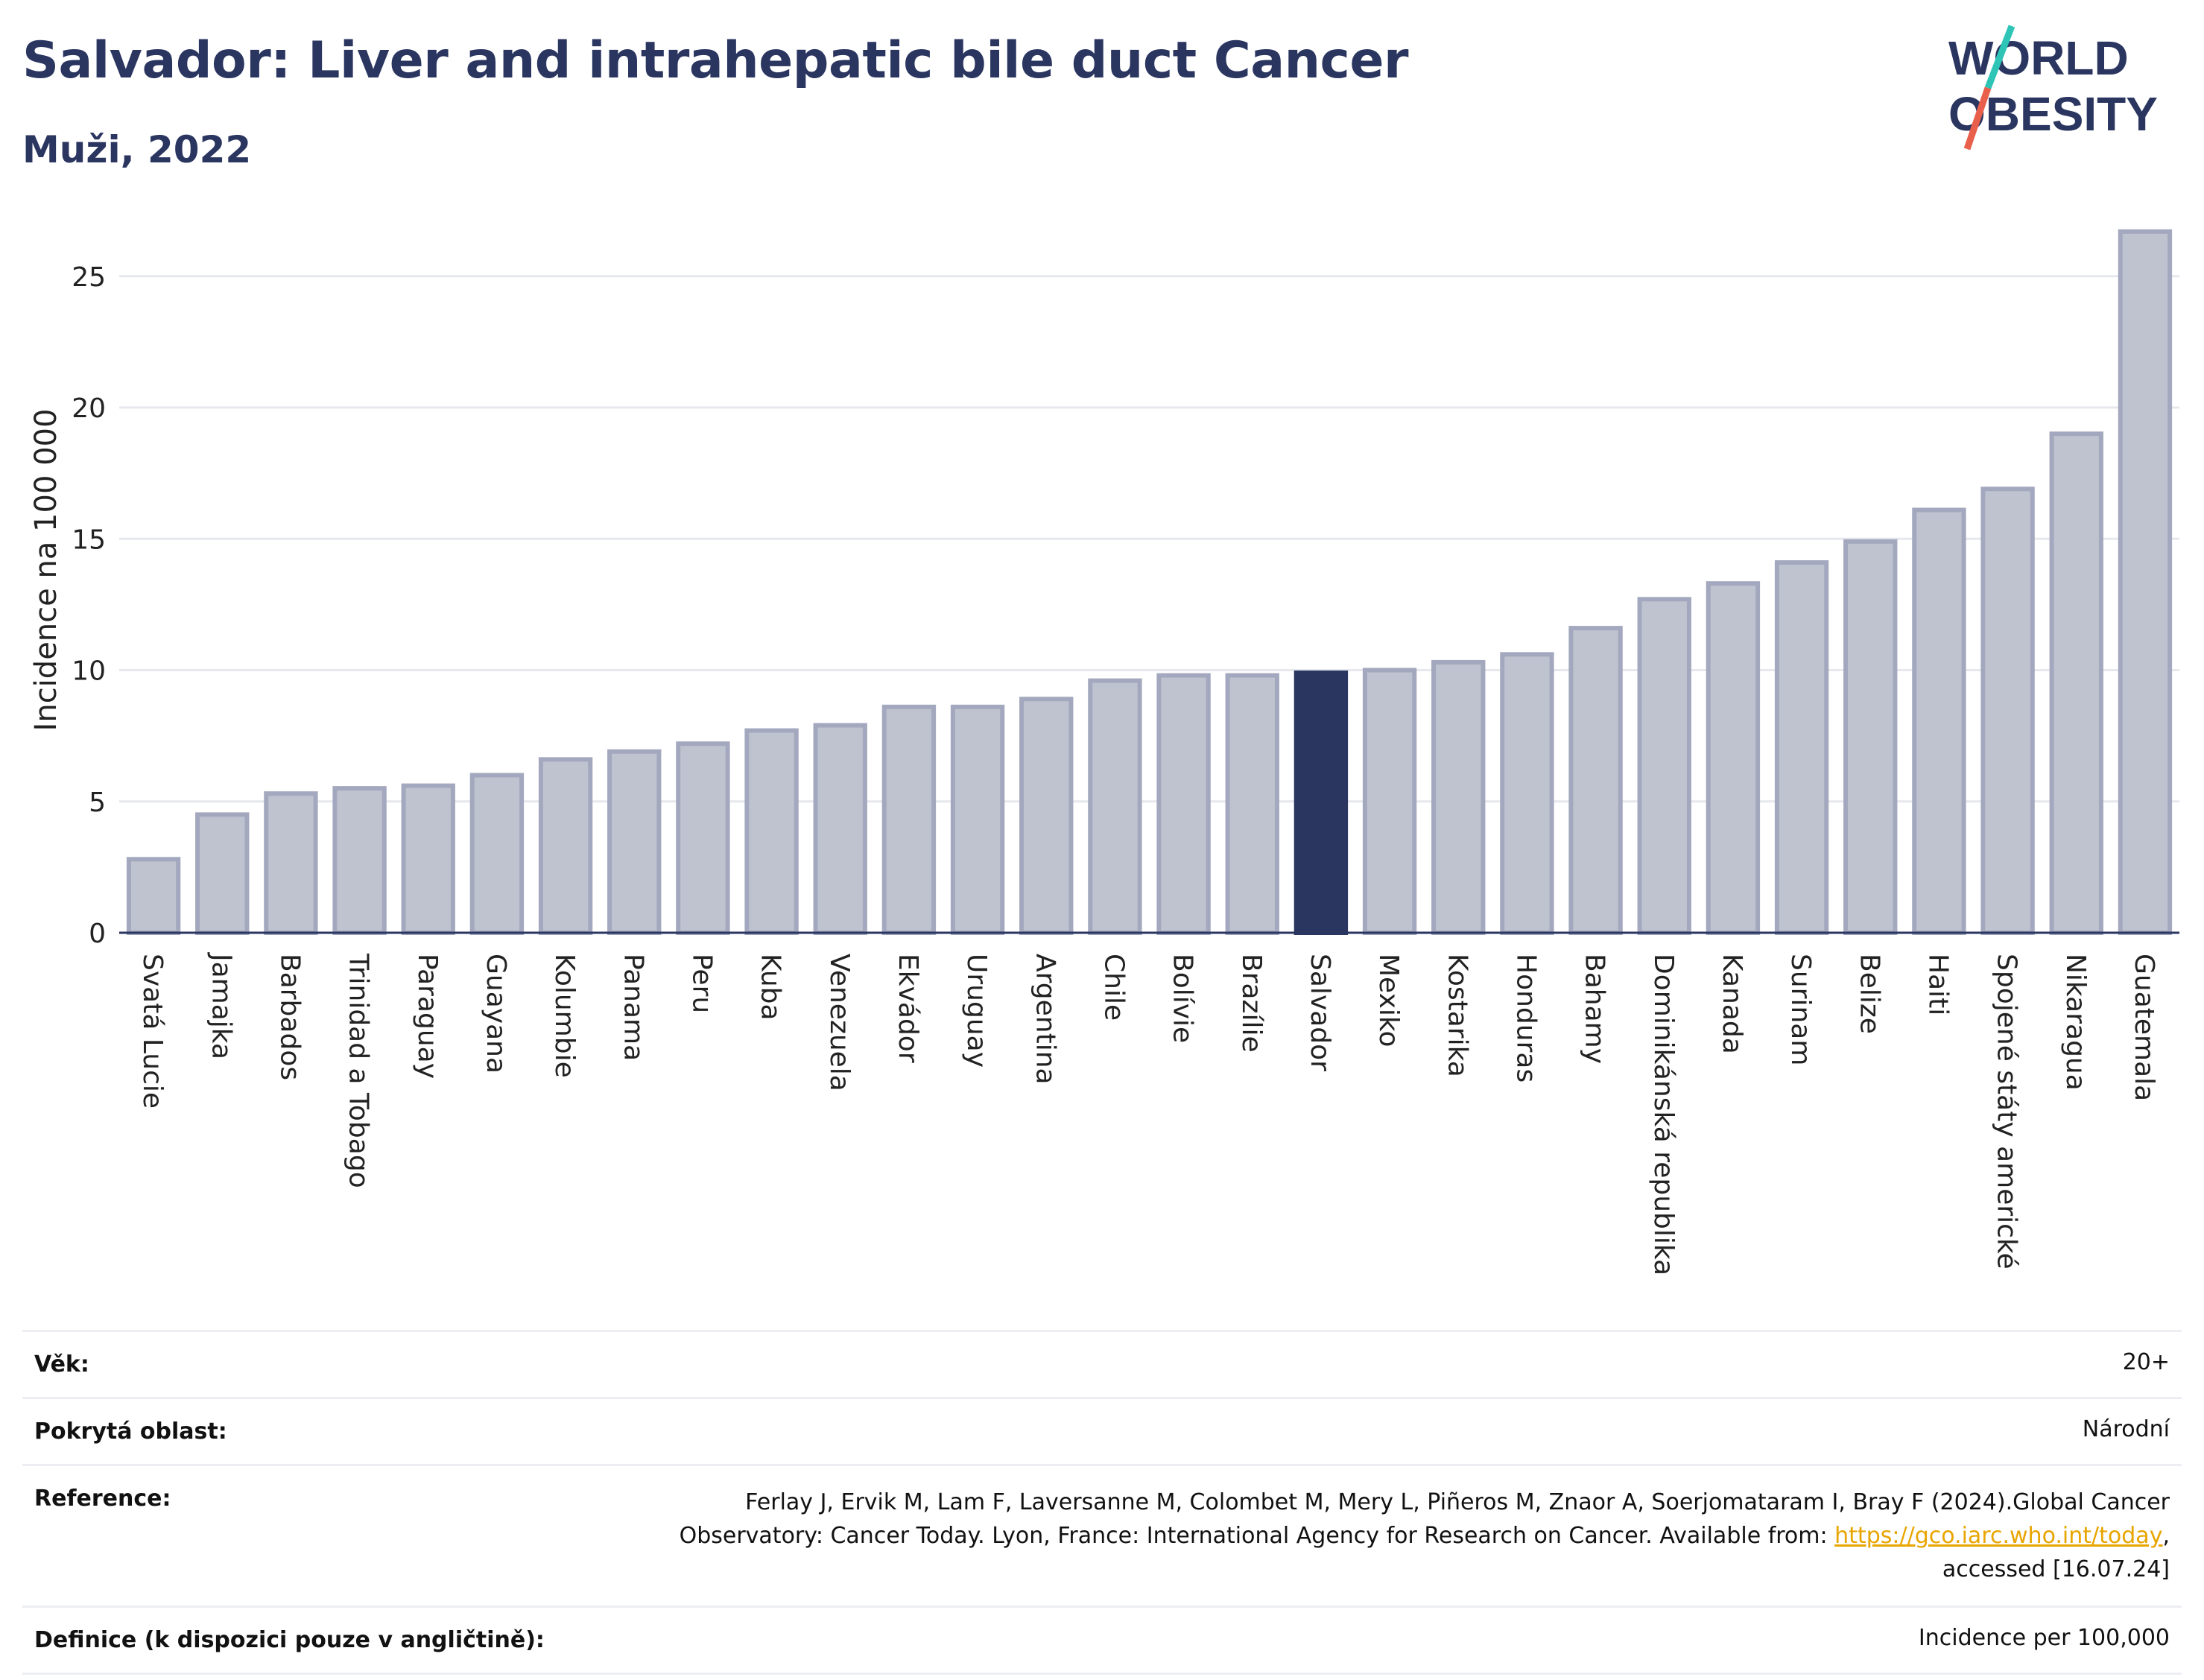  I want to click on bar-peru, so click(703, 838).